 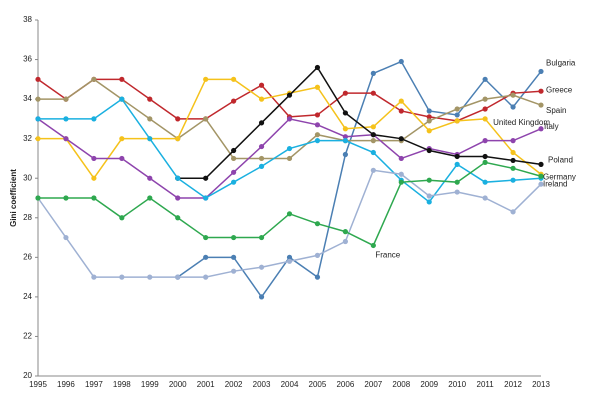 What do you see at coordinates (27, 138) in the screenshot?
I see `y-tick-label: 32` at bounding box center [27, 138].